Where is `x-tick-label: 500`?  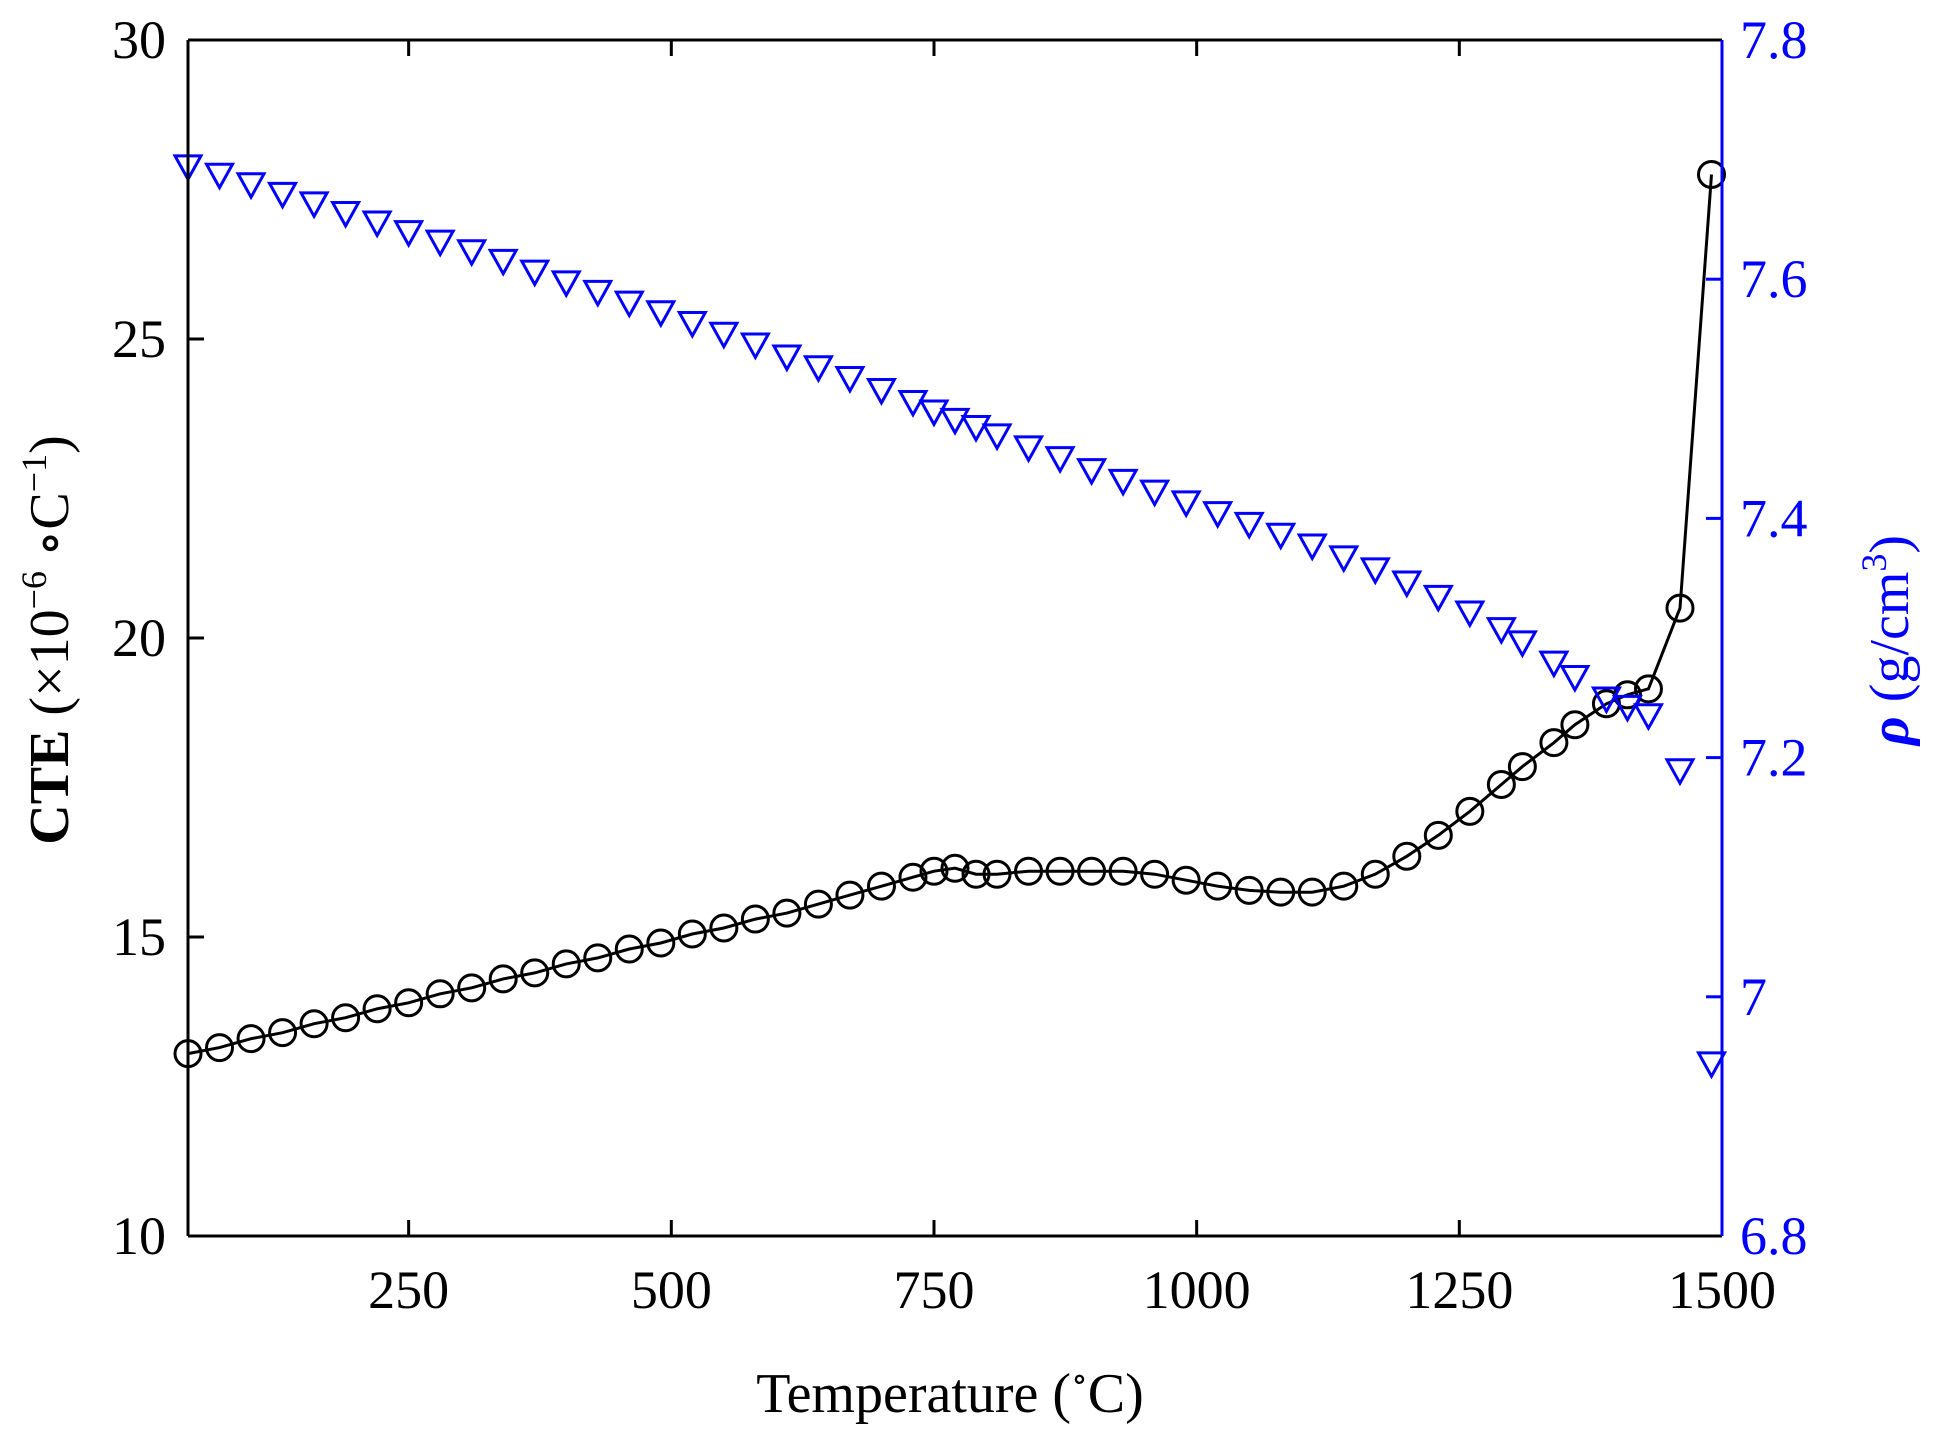 x-tick-label: 500 is located at coordinates (671, 1290).